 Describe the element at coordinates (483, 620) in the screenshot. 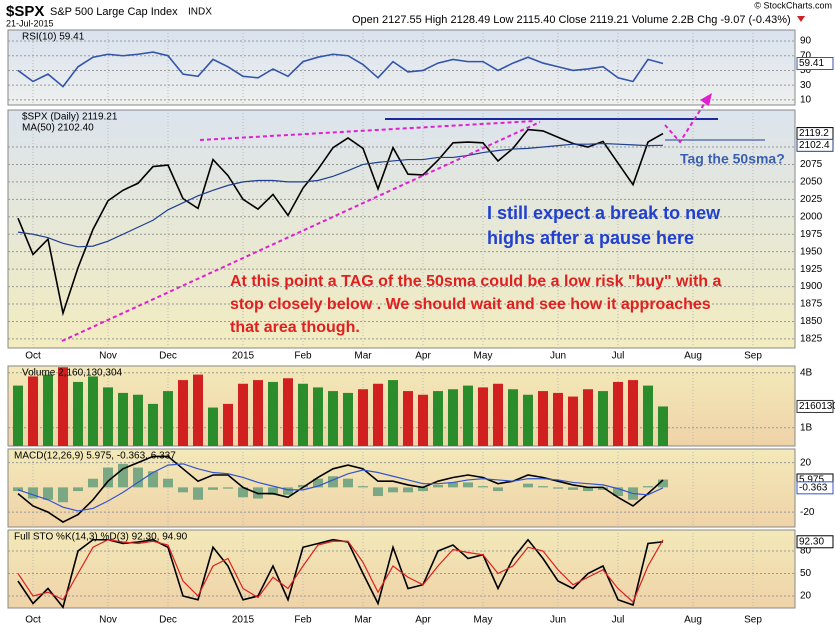

I see `x-tick-label: May` at that location.